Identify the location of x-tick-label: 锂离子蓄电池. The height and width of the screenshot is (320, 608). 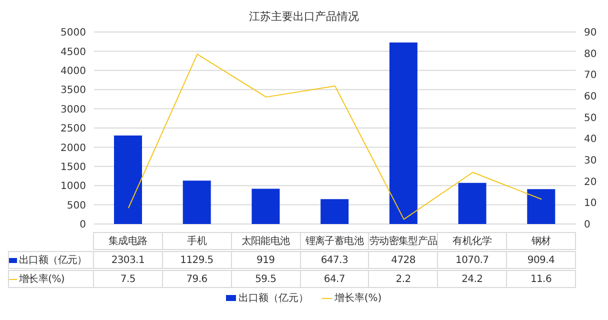
(335, 241).